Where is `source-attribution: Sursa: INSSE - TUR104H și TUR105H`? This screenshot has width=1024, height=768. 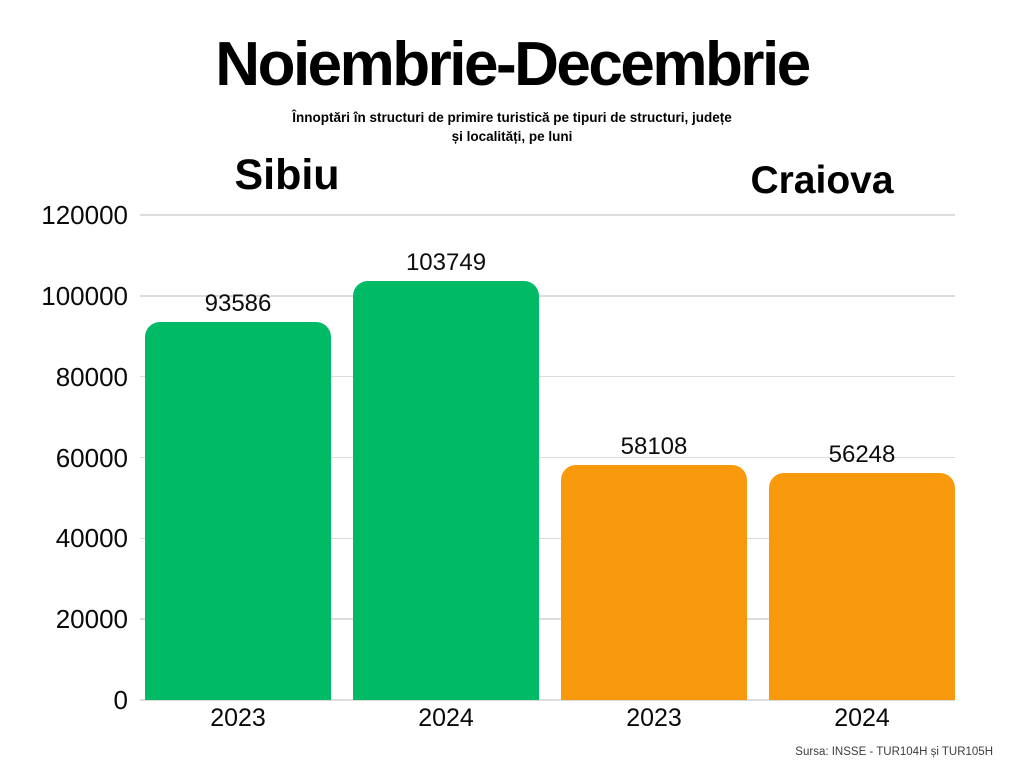
source-attribution: Sursa: INSSE - TUR104H și TUR105H is located at coordinates (894, 752).